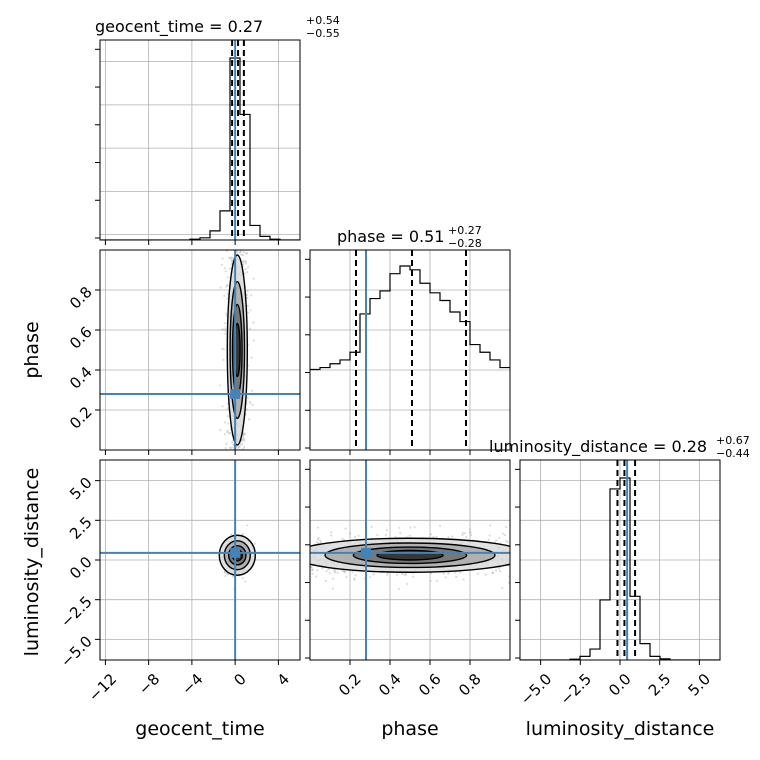 The height and width of the screenshot is (760, 760). I want to click on y-tick-label: −2.5, so click(76, 612).